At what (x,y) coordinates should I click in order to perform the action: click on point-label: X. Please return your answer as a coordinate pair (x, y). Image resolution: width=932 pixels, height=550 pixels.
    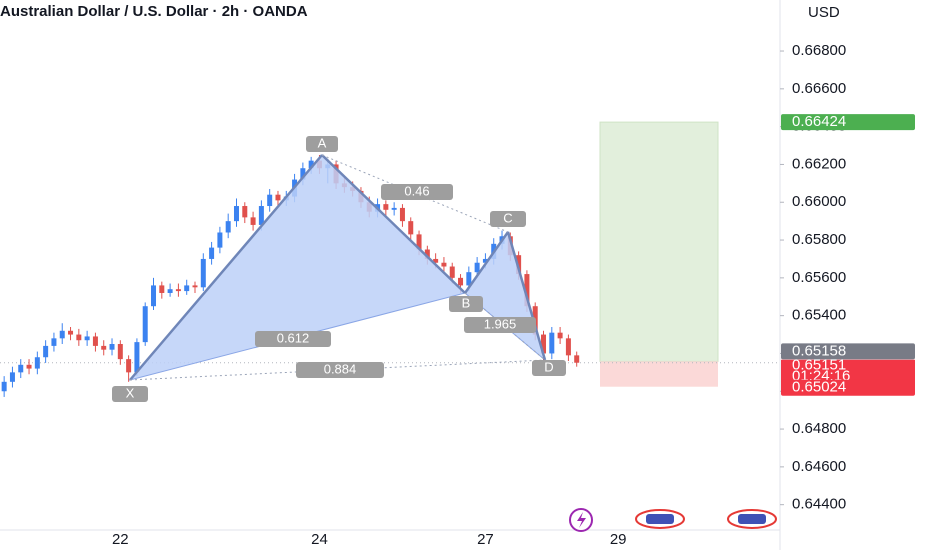
    Looking at the image, I should click on (130, 393).